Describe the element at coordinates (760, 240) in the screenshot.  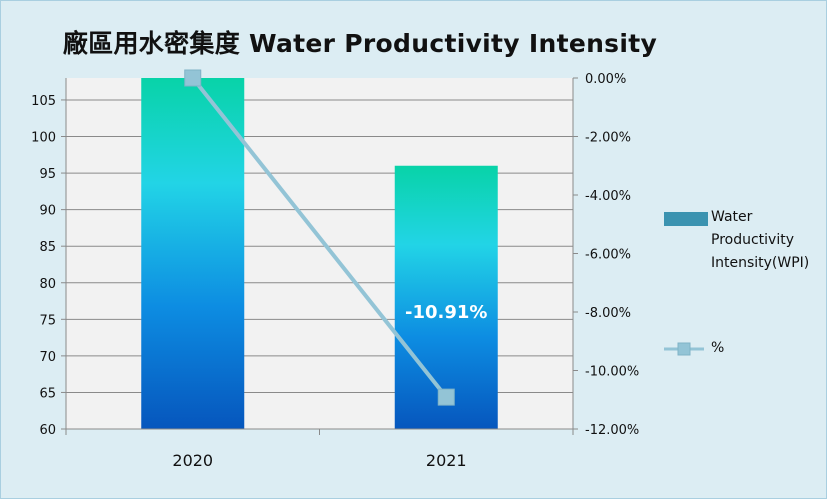
I see `legend-label-wpi: Water Productivity Intensity(WPI)` at that location.